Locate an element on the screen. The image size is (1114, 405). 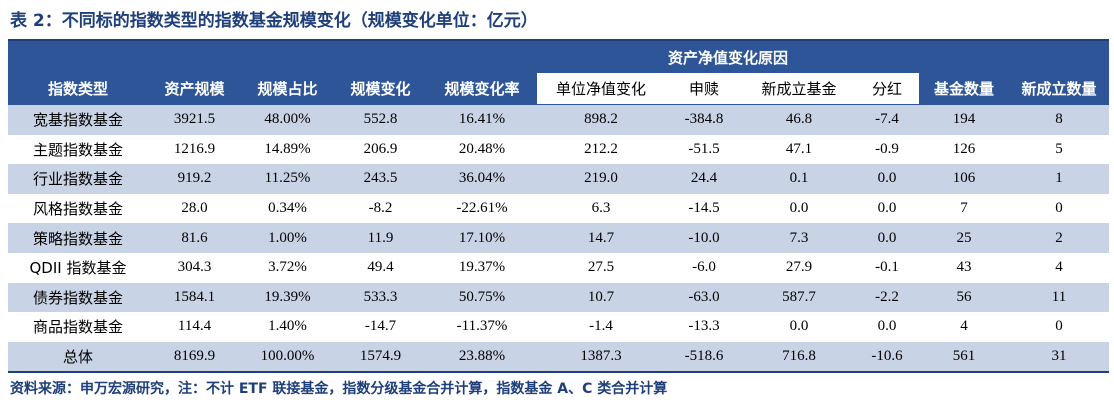
cell: 1216.9 is located at coordinates (194, 148).